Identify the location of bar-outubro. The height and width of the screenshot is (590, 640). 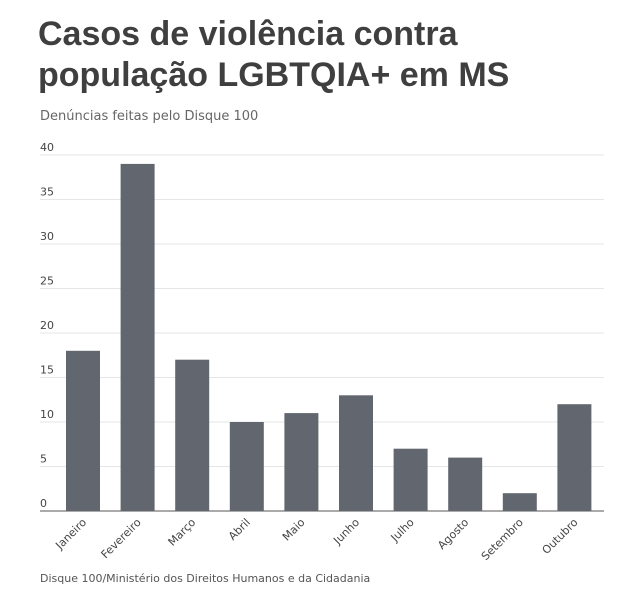
(574, 457).